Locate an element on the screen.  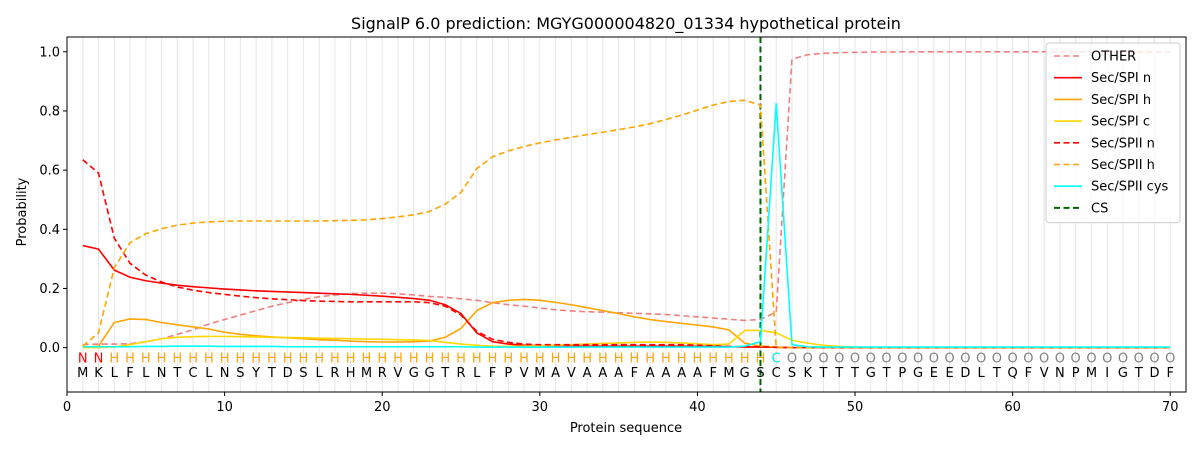
region-label: C is located at coordinates (776, 358).